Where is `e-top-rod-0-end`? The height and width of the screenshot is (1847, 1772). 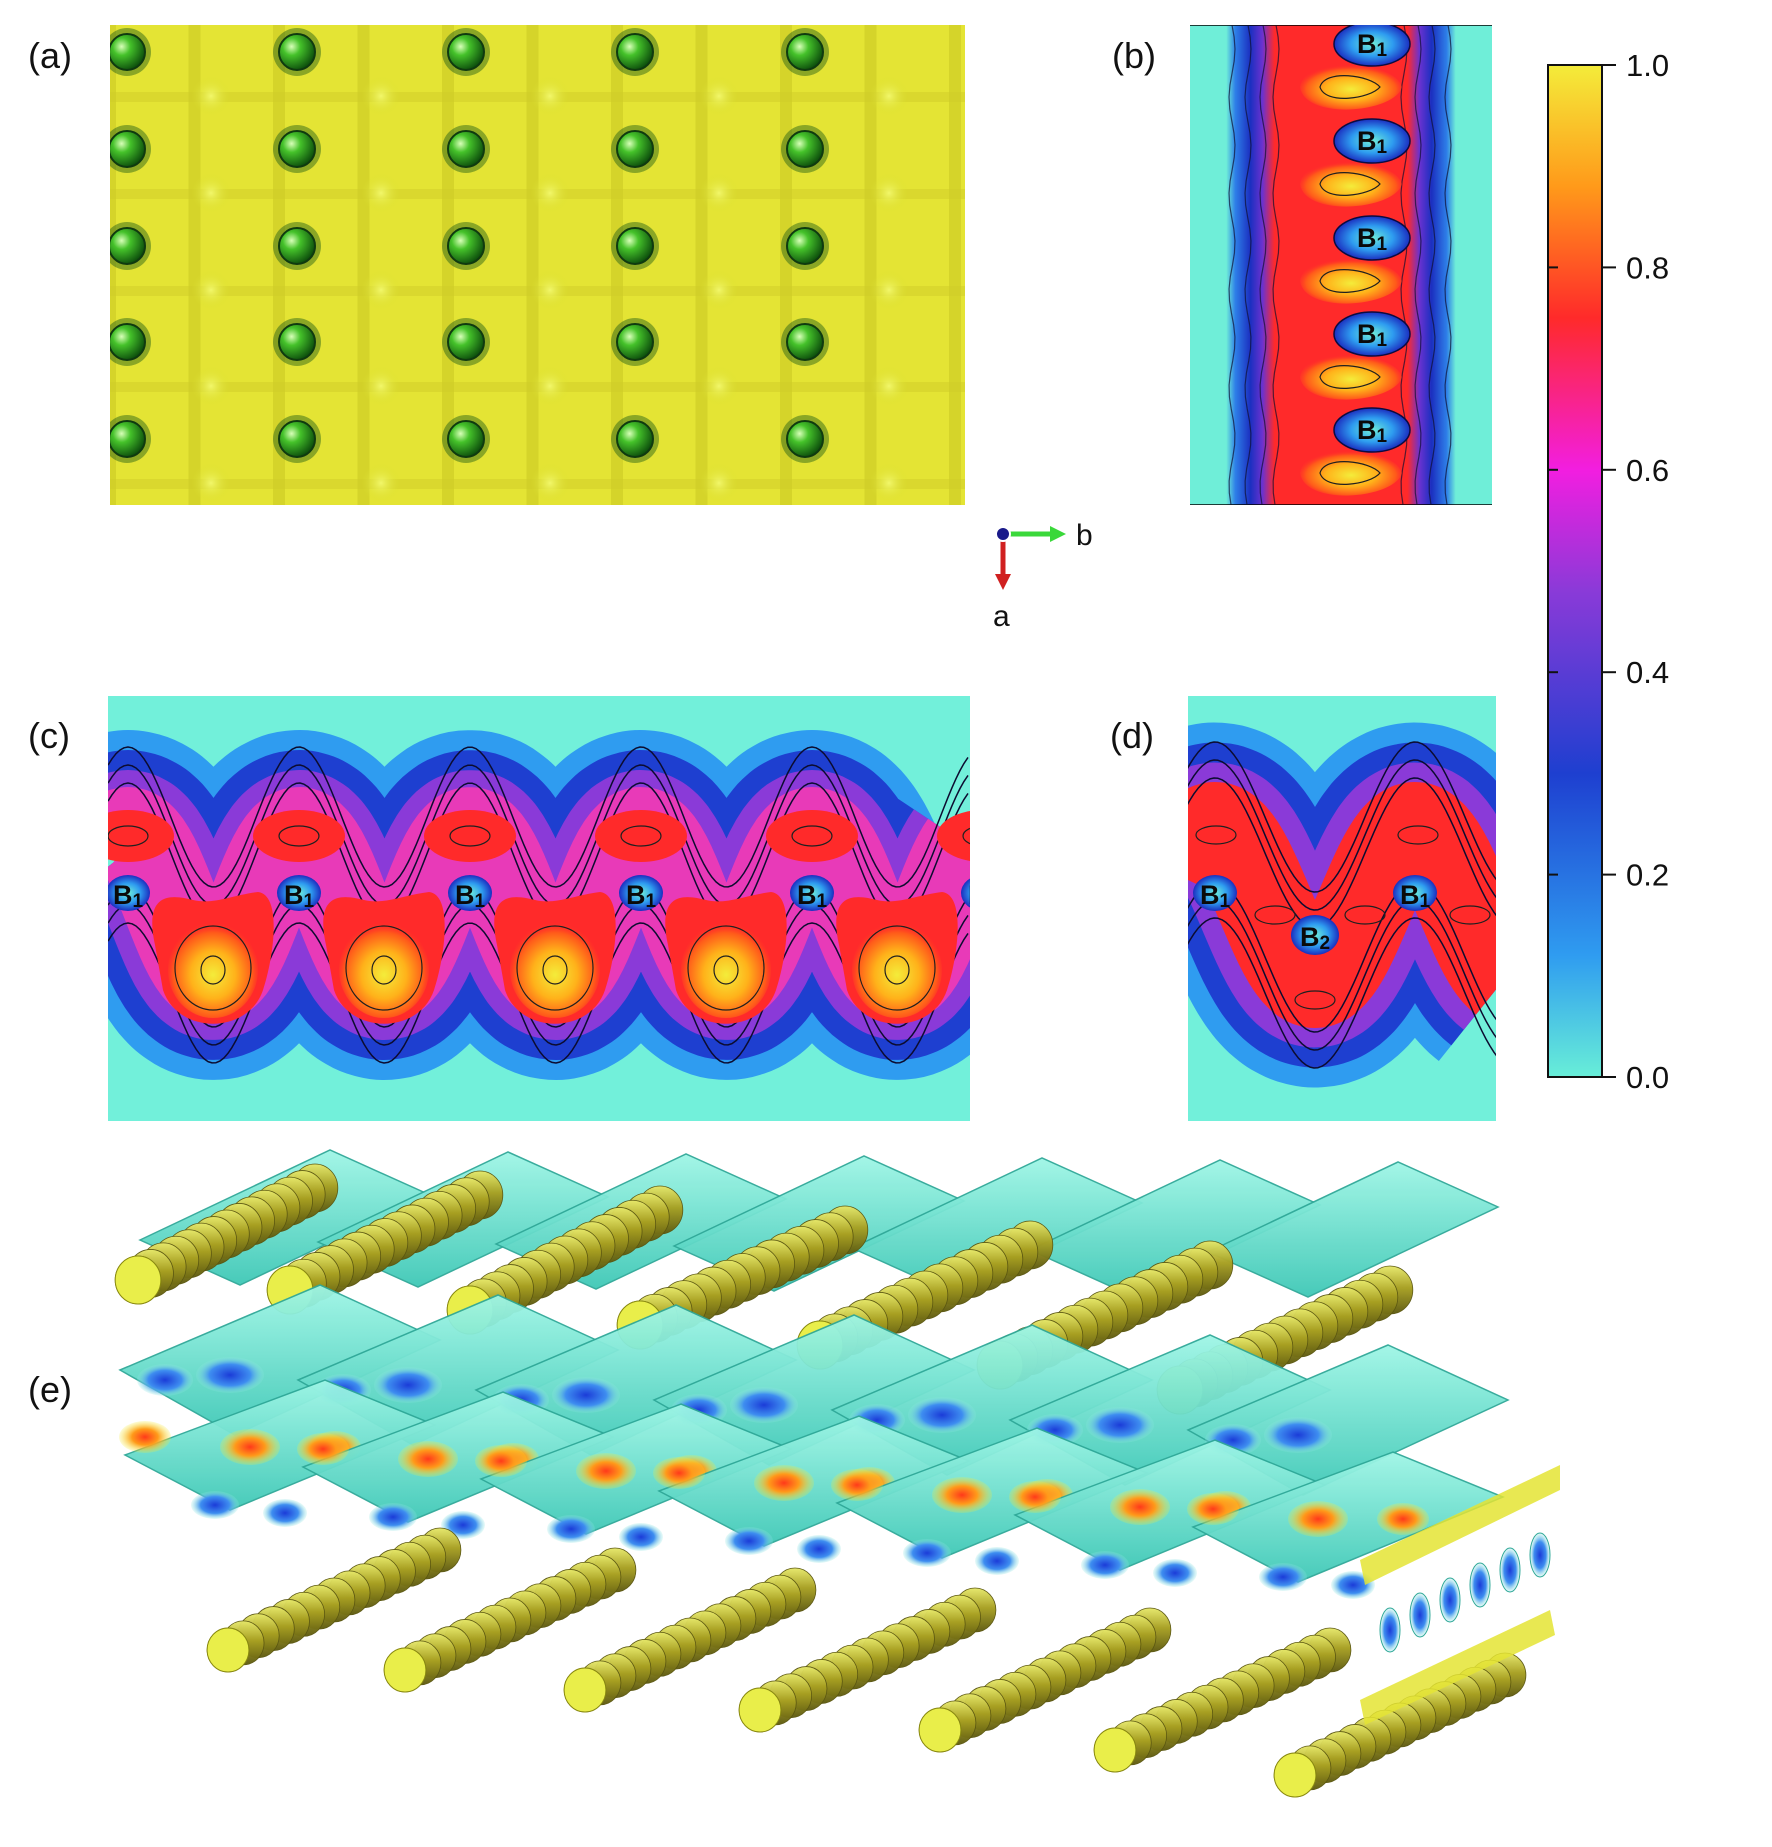 e-top-rod-0-end is located at coordinates (138, 1280).